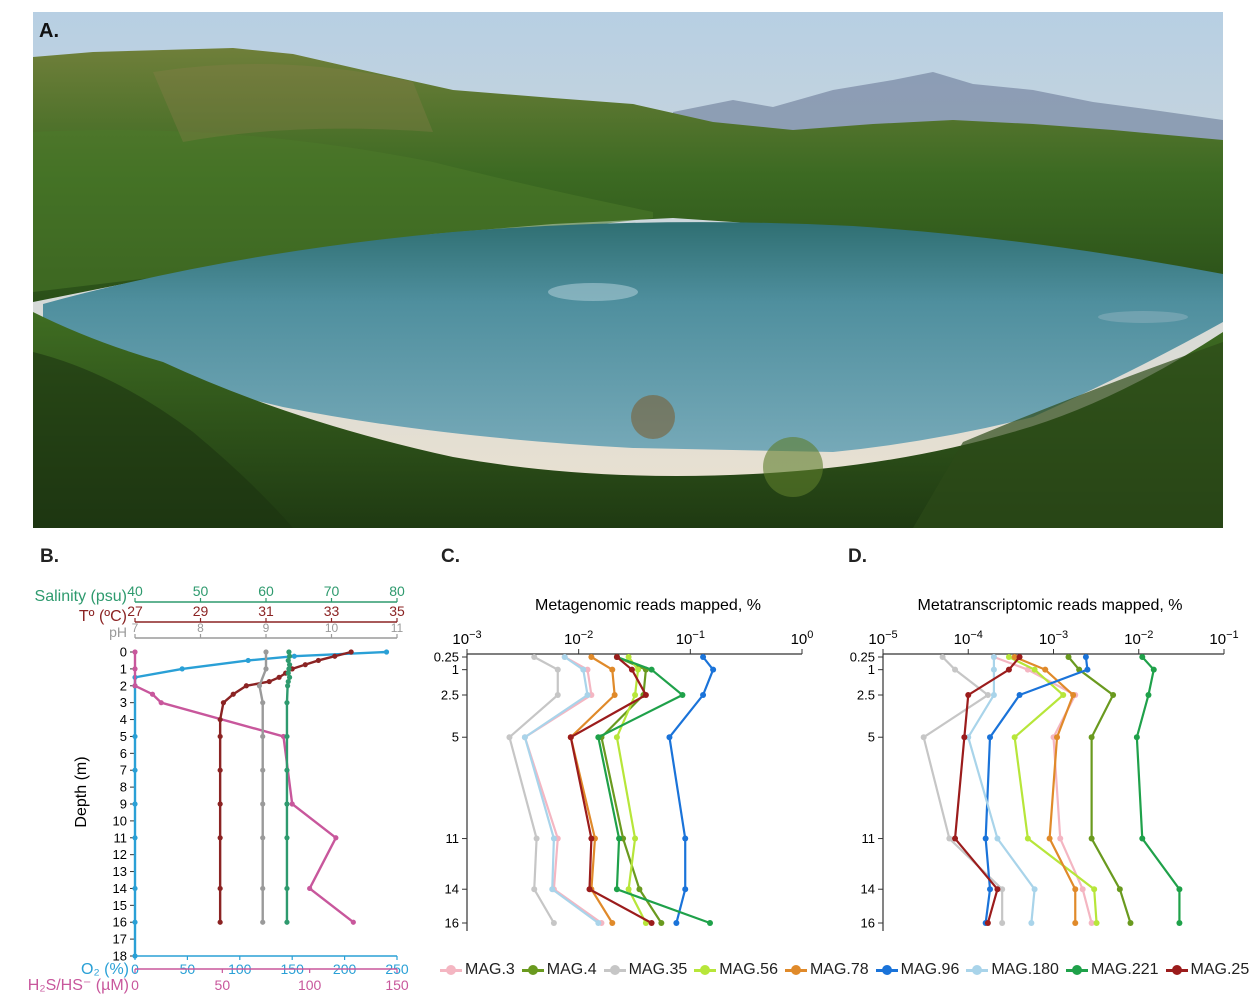 The image size is (1250, 1002). What do you see at coordinates (201, 591) in the screenshot?
I see `salinity-tick-label: 50` at bounding box center [201, 591].